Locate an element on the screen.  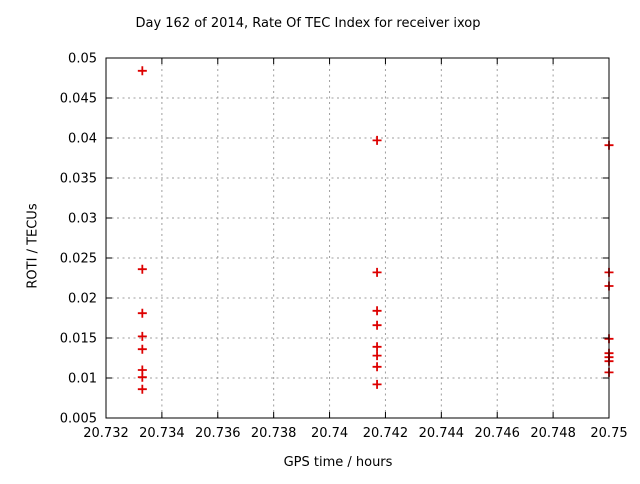
x-tick-label: 20.748 is located at coordinates (553, 433).